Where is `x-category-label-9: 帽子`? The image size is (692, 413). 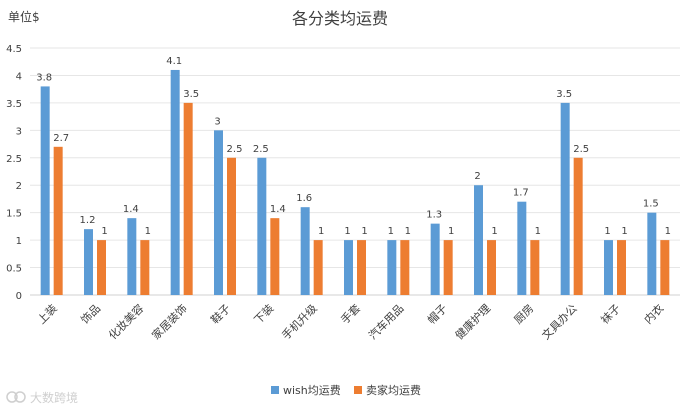 x-category-label-9: 帽子 is located at coordinates (437, 314).